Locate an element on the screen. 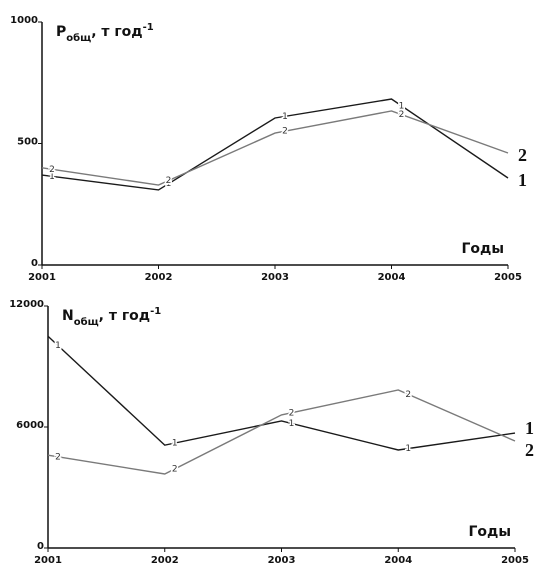 This screenshot has width=537, height=573. title-part: P is located at coordinates (61, 32).